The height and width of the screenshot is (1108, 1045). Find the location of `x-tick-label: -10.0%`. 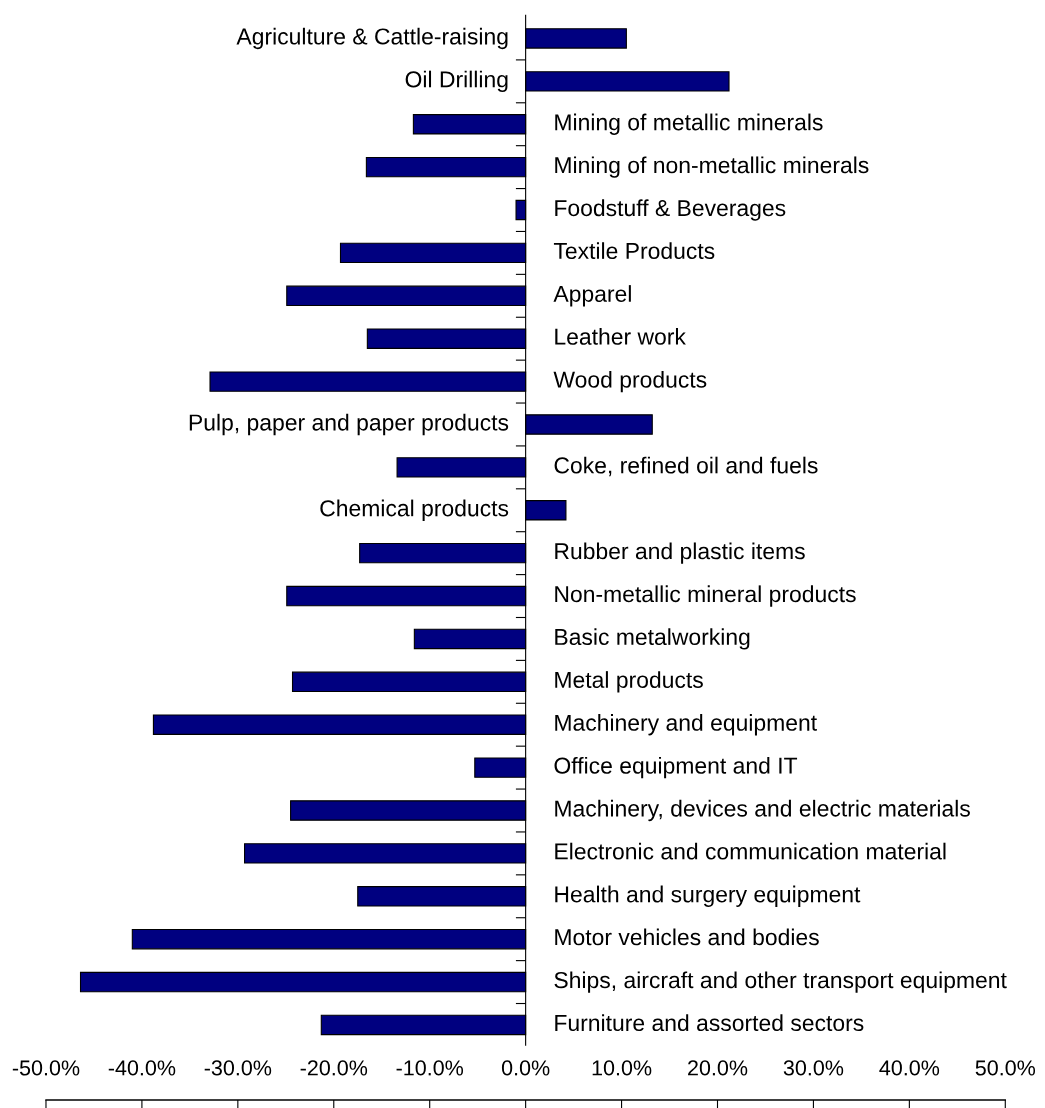

x-tick-label: -10.0% is located at coordinates (430, 1068).